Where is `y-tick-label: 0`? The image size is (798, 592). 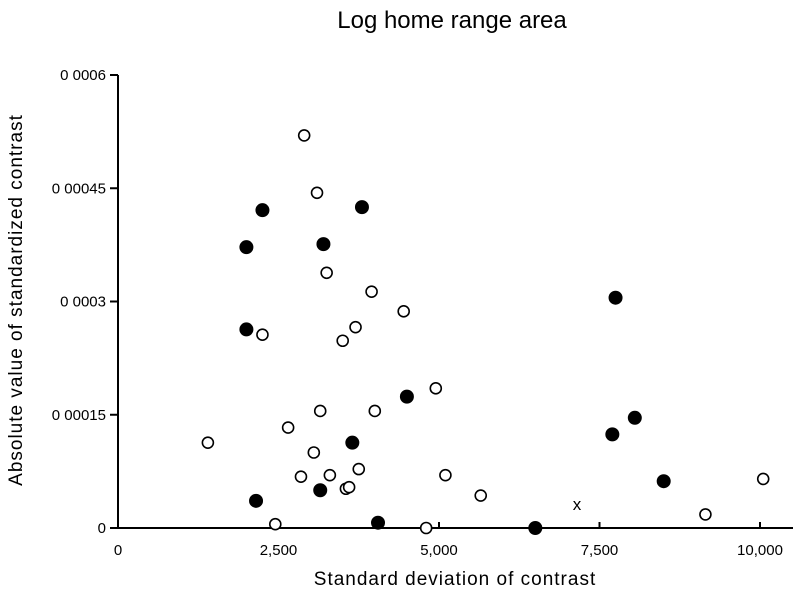 y-tick-label: 0 is located at coordinates (102, 528).